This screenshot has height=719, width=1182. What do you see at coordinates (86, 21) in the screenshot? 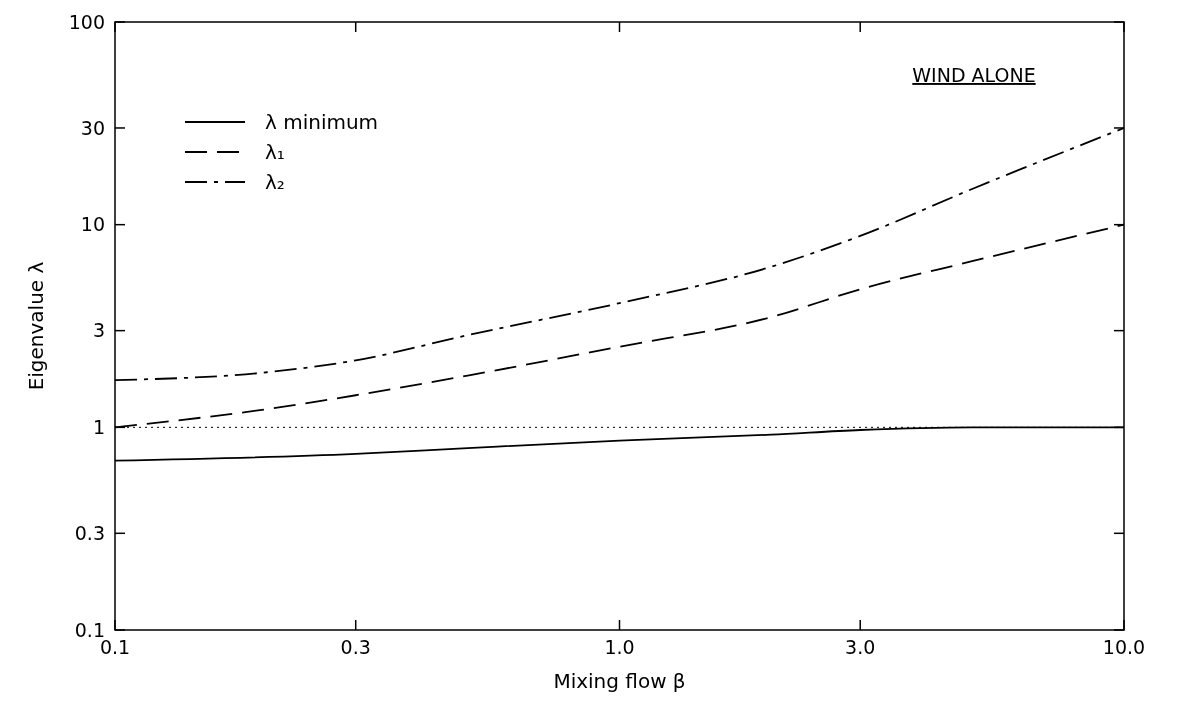
I see `y-tick-label: 100` at bounding box center [86, 21].